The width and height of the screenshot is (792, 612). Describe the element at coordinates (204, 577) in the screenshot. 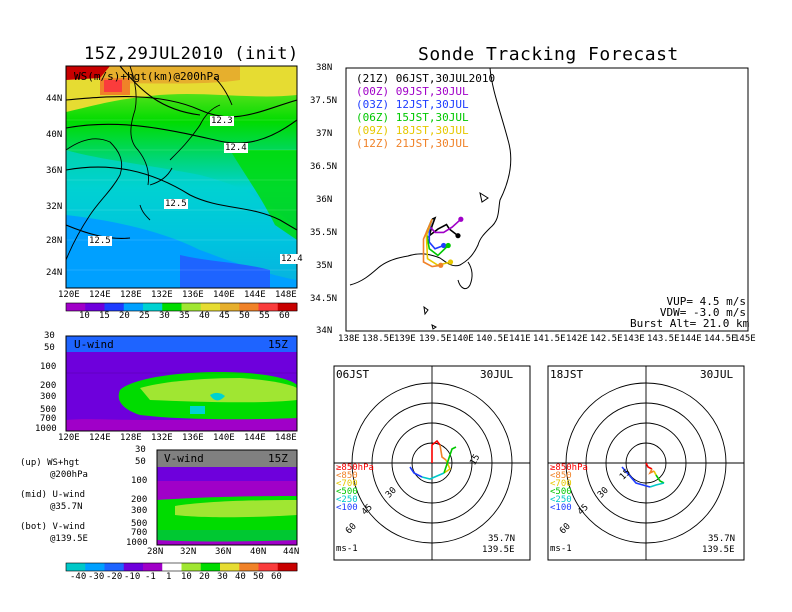

I see `colorbar-label: 20` at that location.